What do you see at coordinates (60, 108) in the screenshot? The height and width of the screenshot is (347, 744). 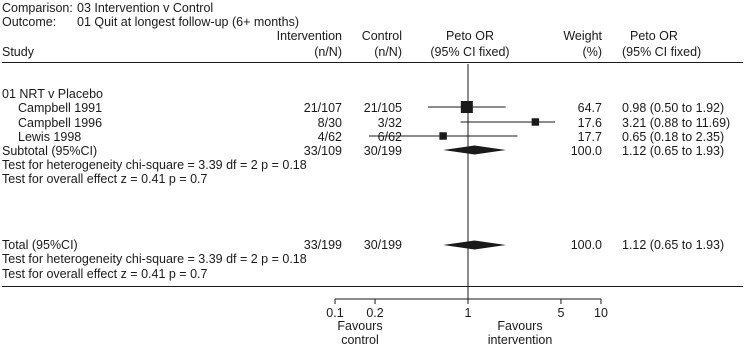 I see `study-name: Campbell 1991` at bounding box center [60, 108].